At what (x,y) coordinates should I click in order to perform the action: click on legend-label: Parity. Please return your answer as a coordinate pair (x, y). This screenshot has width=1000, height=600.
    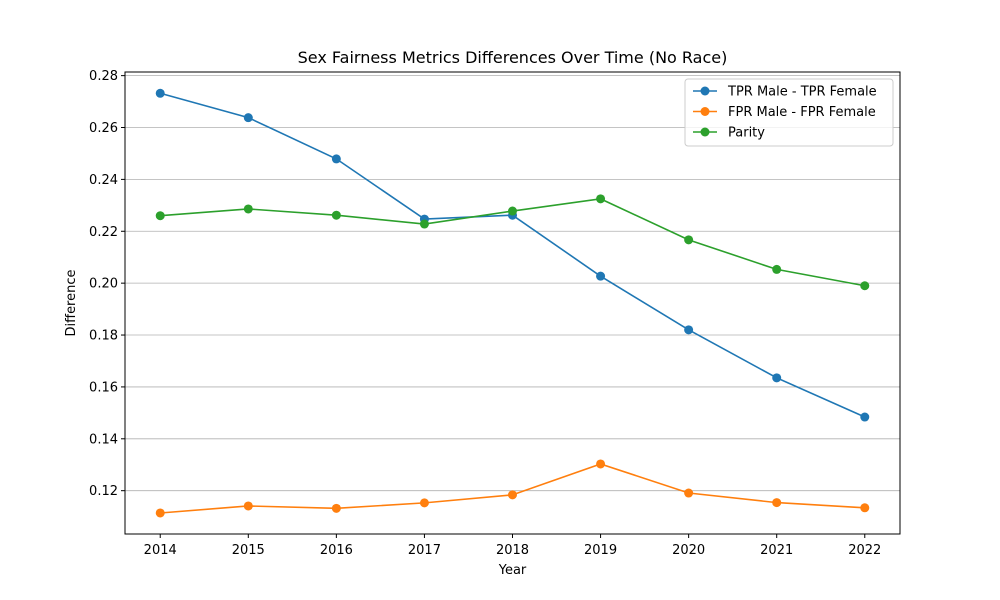
    Looking at the image, I should click on (746, 133).